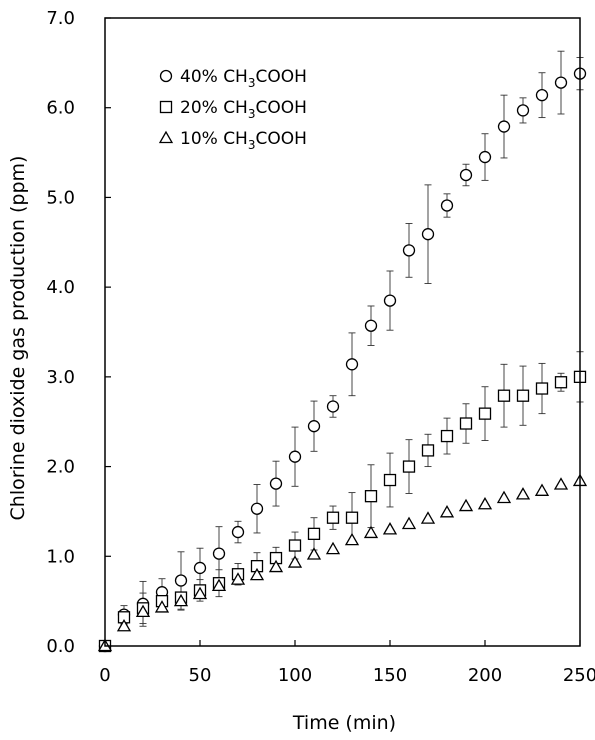 Image resolution: width=595 pixels, height=740 pixels. Describe the element at coordinates (60, 467) in the screenshot. I see `y-tick-label: 2.0` at that location.